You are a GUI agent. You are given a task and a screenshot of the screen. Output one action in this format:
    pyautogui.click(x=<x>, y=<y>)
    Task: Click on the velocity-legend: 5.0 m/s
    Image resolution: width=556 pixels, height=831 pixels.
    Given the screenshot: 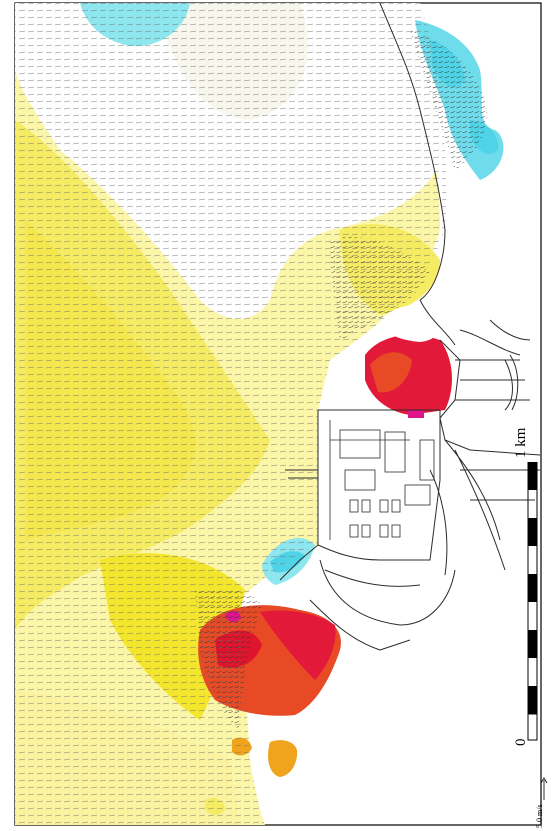 What is the action you would take?
    pyautogui.click(x=541, y=802)
    